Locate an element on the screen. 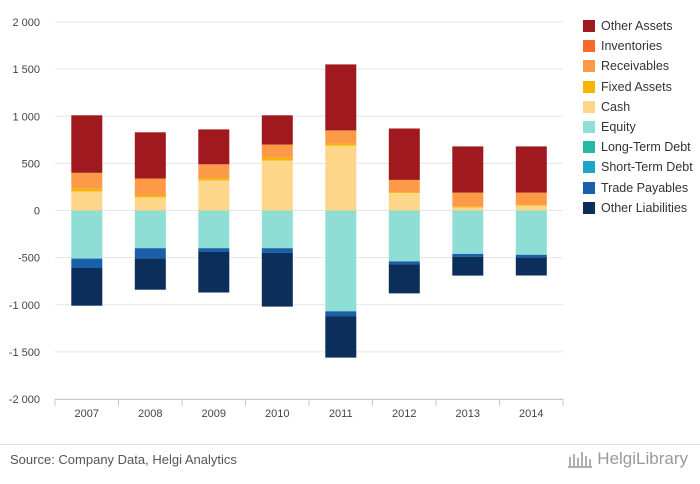 The height and width of the screenshot is (484, 700). legend-label: Receivables is located at coordinates (635, 66).